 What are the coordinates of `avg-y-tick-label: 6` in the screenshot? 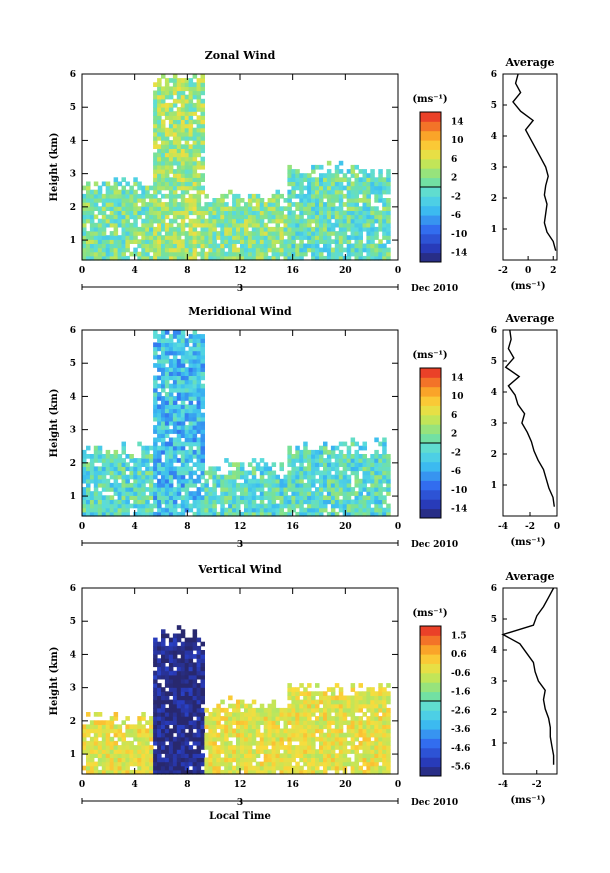 It's located at (494, 331).